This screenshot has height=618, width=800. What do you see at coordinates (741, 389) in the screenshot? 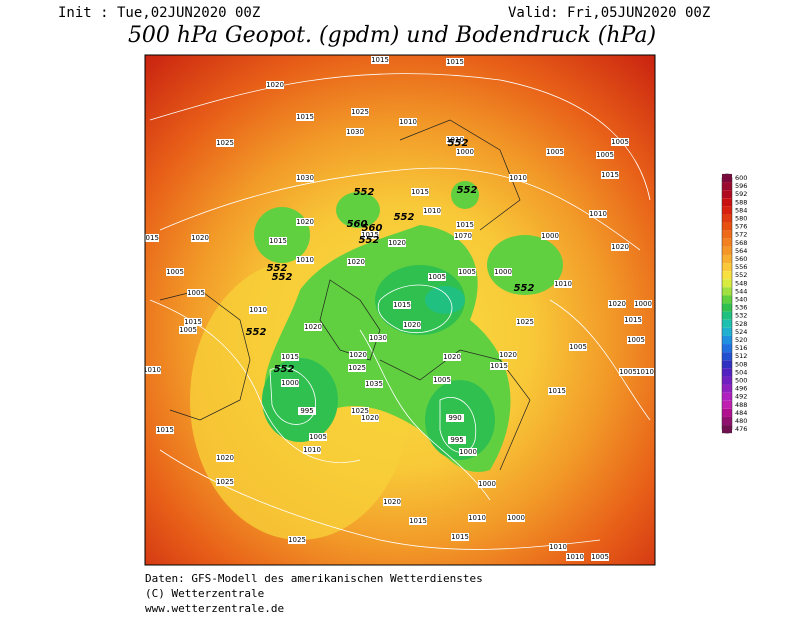
I see `colorbar-label: 496` at bounding box center [741, 389].